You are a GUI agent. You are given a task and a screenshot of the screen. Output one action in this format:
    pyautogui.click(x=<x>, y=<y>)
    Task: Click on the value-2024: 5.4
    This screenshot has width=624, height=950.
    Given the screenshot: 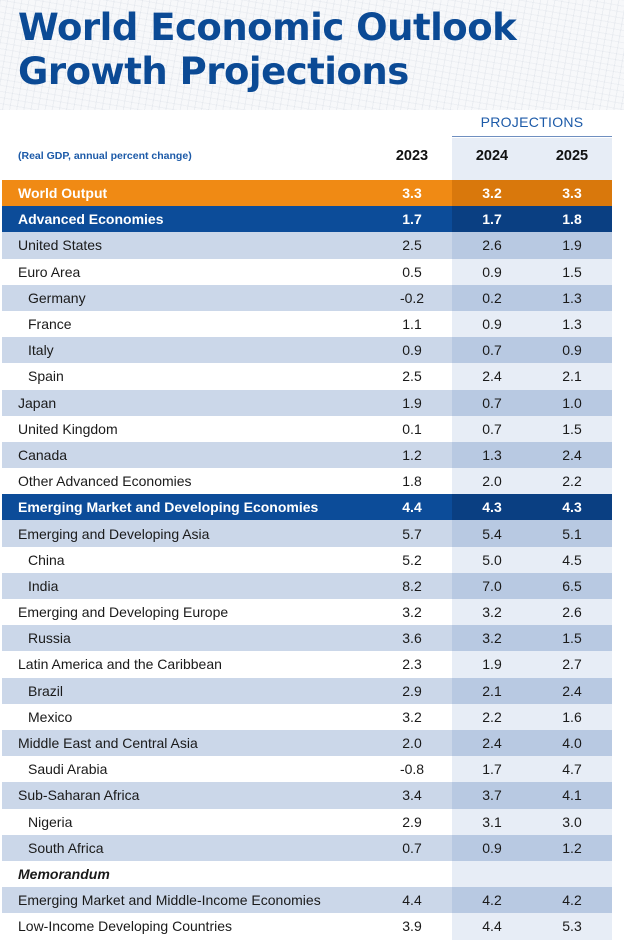 What is the action you would take?
    pyautogui.click(x=492, y=533)
    